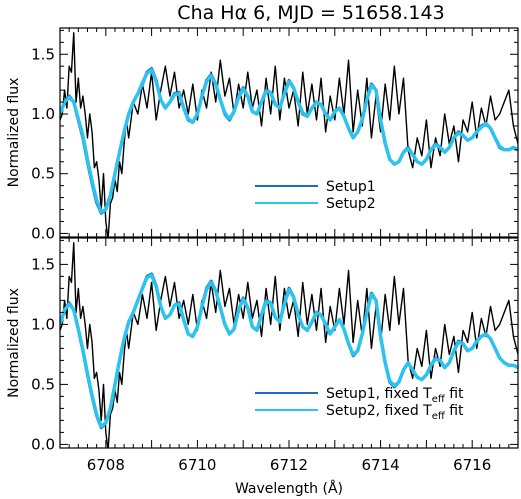  What do you see at coordinates (197, 465) in the screenshot?
I see `x-tick-label: 6710` at bounding box center [197, 465].